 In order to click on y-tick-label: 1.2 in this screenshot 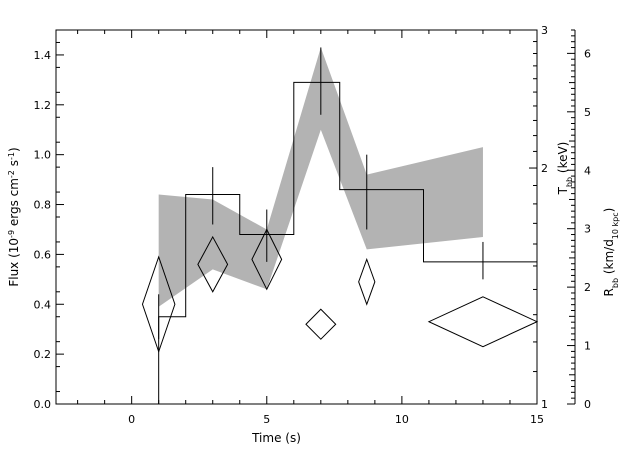, I will do `click(43, 105)`.